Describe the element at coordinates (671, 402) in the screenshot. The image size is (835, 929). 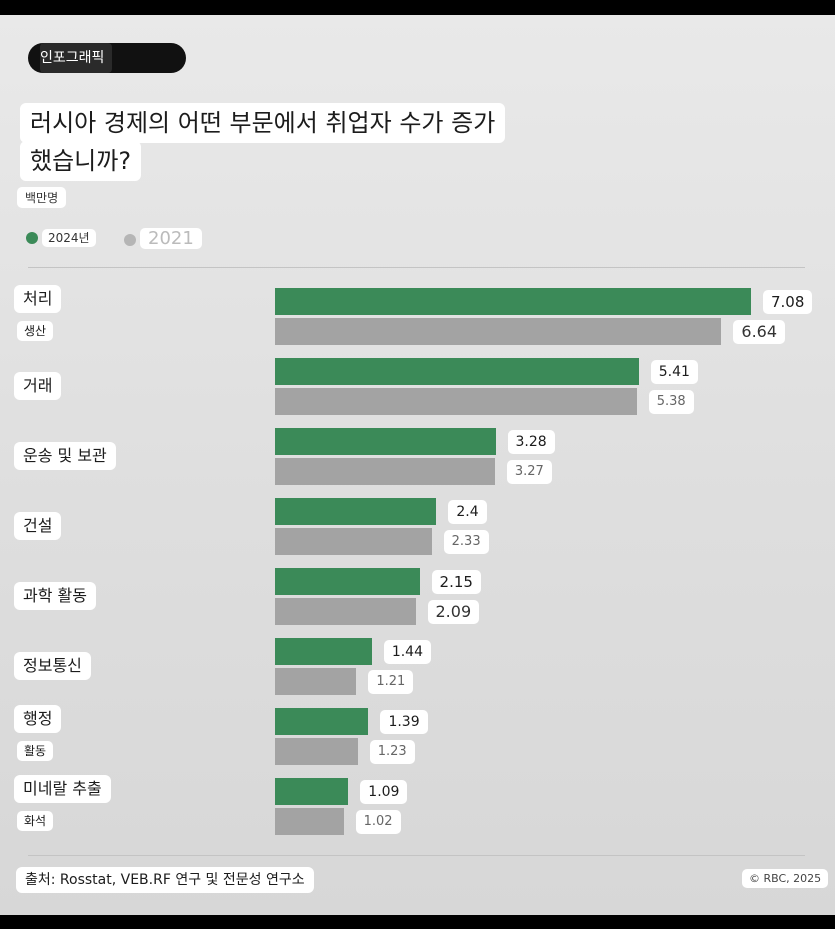
I see `value-label-2021: 5.38` at that location.